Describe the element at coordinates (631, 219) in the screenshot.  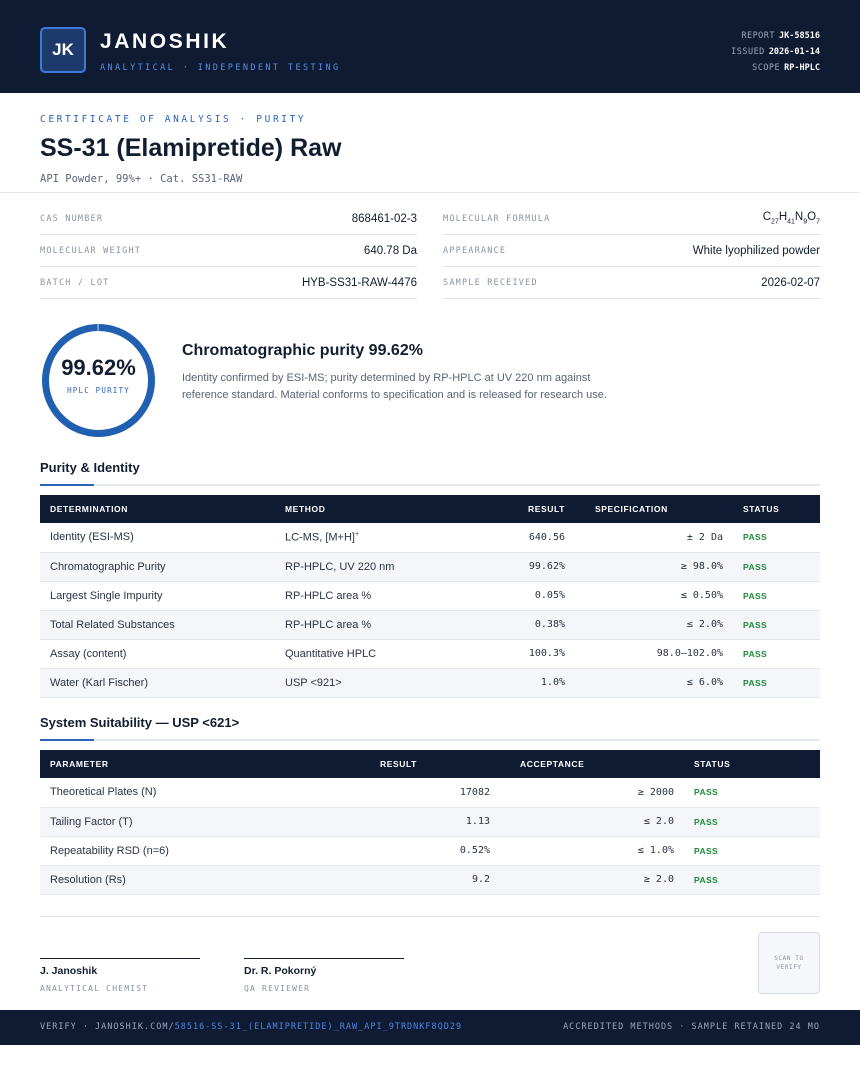
I see `property-formula: MOLECULAR FORMULA C27H41N9O7` at that location.